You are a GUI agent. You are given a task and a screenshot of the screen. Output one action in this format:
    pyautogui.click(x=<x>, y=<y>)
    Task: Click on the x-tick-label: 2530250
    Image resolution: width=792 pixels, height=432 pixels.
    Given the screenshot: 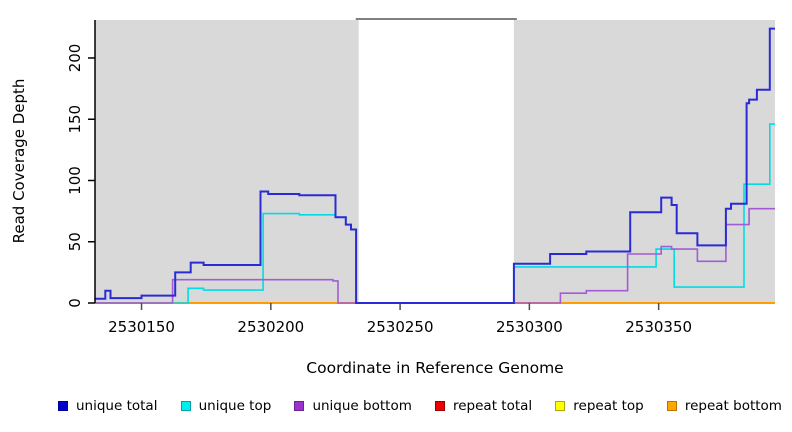 What is the action you would take?
    pyautogui.click(x=400, y=327)
    